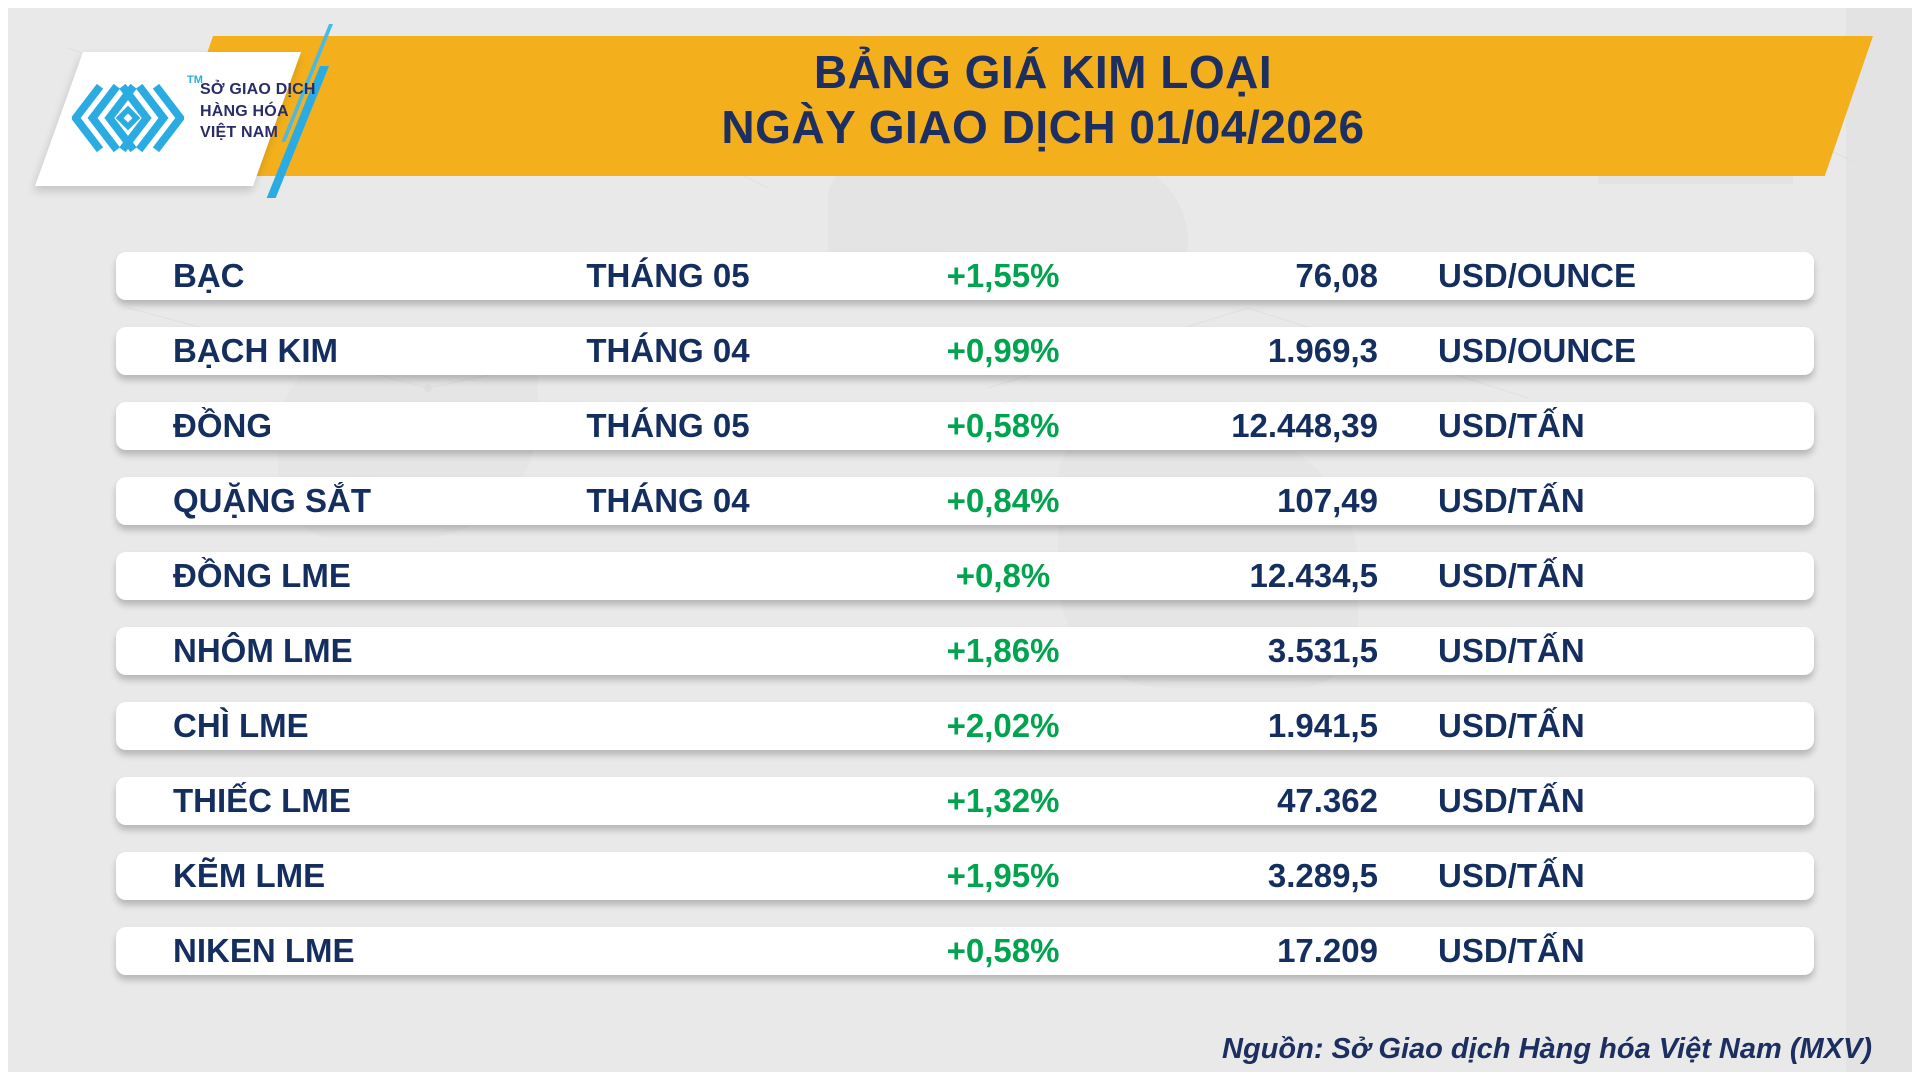 This screenshot has height=1080, width=1920. I want to click on table-row: ĐỒNG LME +0,8% 12.434,5 USD/TẤN, so click(965, 576).